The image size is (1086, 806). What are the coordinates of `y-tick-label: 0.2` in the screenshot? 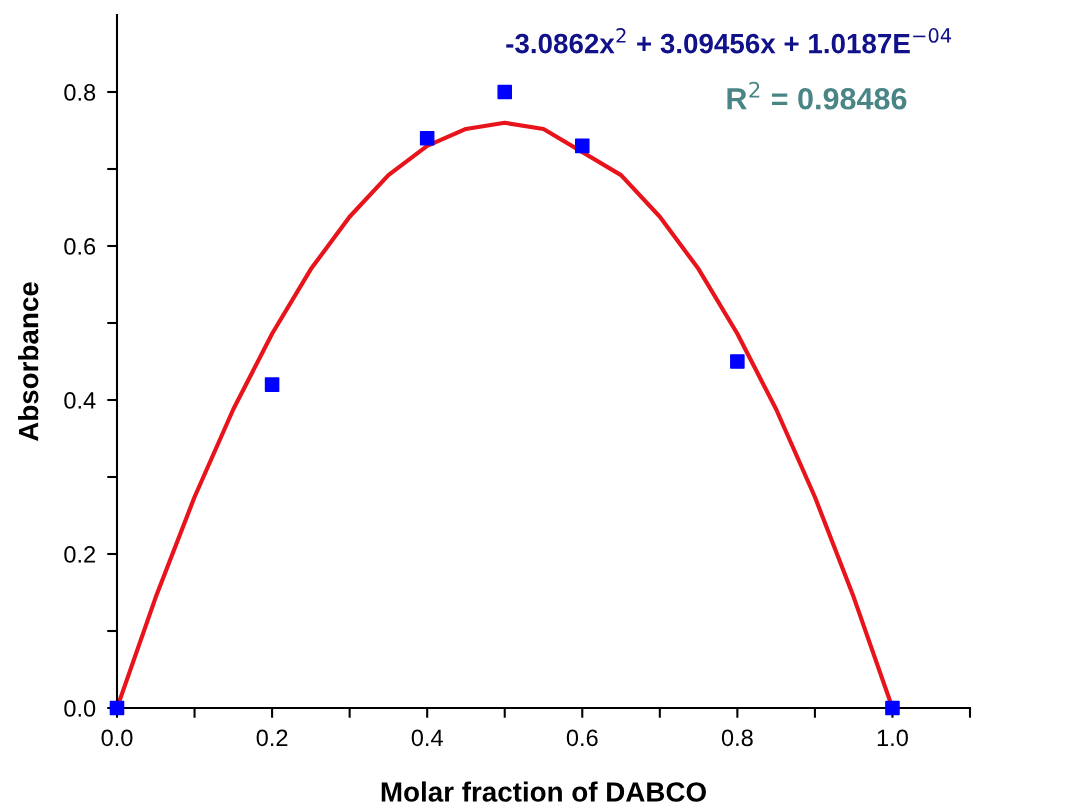 It's located at (79, 554).